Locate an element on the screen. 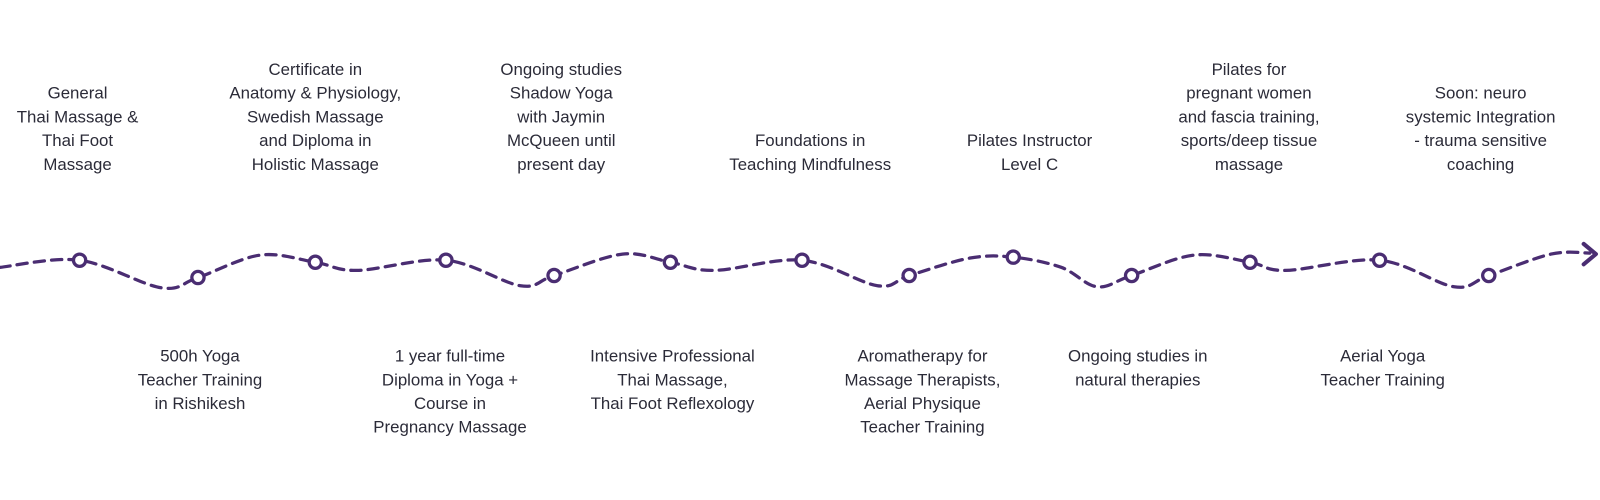  label-line: Diploma in Yoga + is located at coordinates (450, 379).